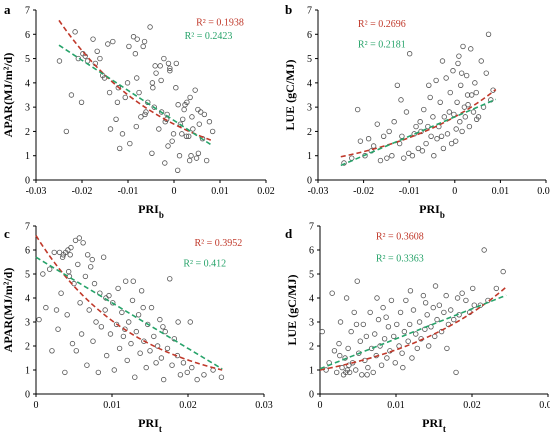 This screenshot has width=550, height=437. What do you see at coordinates (400, 258) in the screenshot?
I see `r-squared-label: R² = 0.3363` at bounding box center [400, 258].